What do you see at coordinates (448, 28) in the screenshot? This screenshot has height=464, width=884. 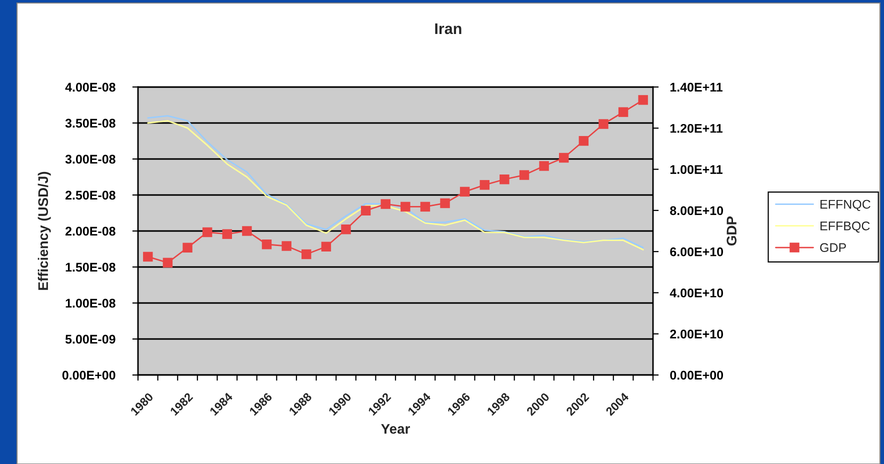 I see `chart-title: Iran` at bounding box center [448, 28].